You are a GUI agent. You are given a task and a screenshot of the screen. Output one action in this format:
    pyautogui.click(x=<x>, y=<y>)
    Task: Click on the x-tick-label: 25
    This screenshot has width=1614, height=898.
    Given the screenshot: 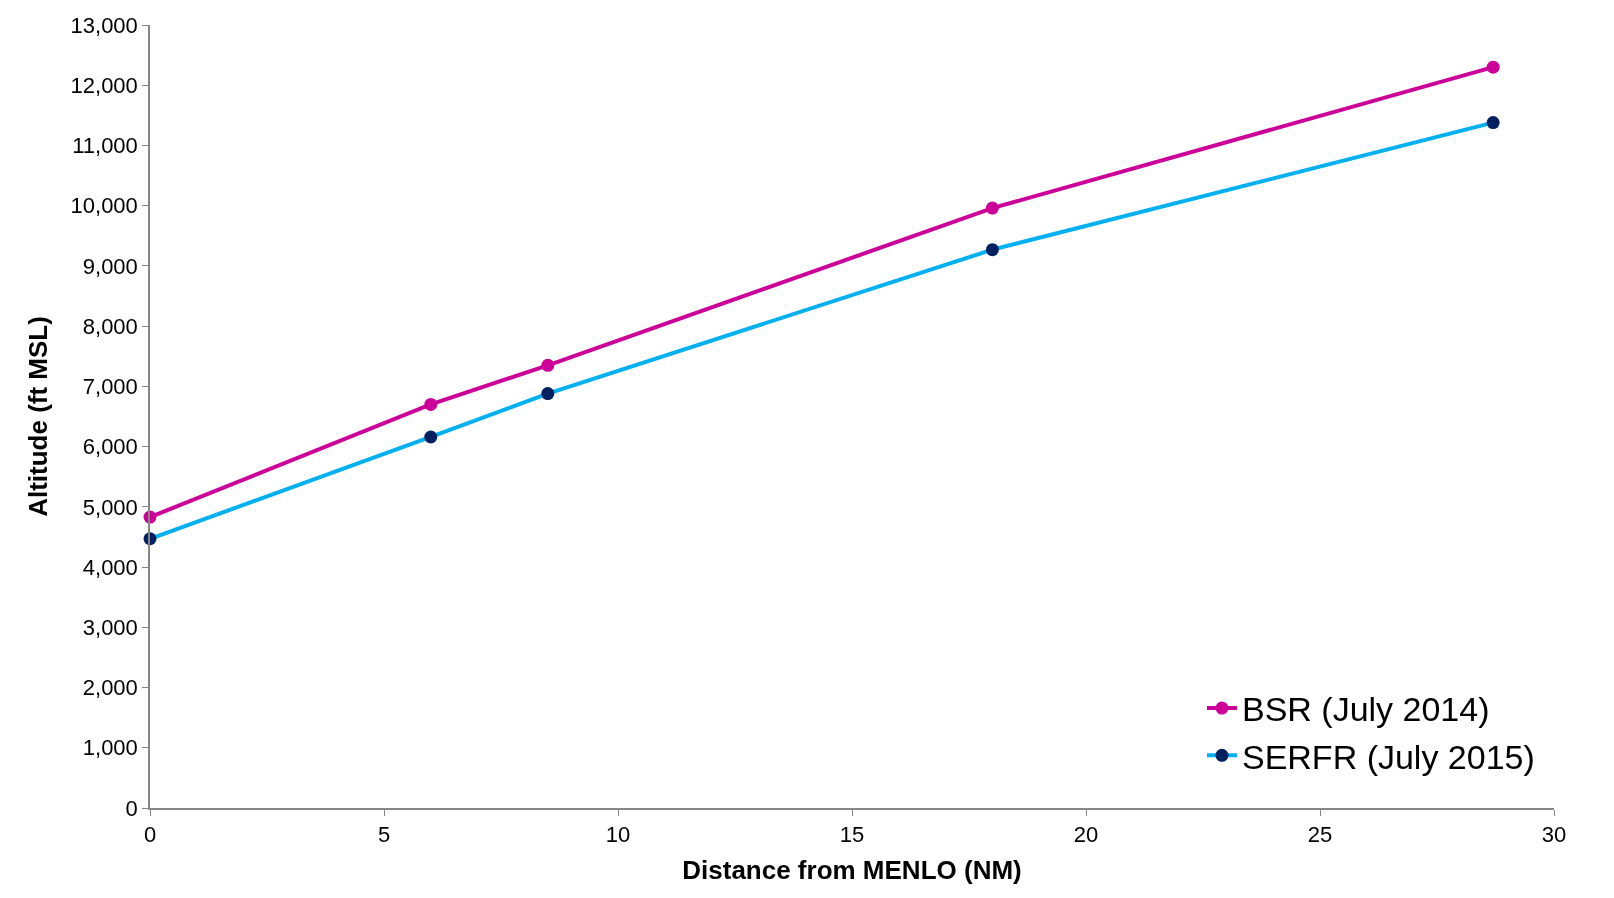 What is the action you would take?
    pyautogui.click(x=1320, y=835)
    